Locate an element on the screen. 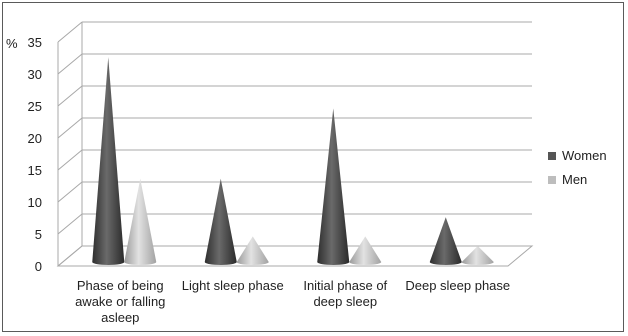 This screenshot has width=628, height=336. y-tick-label: 0 is located at coordinates (38, 266).